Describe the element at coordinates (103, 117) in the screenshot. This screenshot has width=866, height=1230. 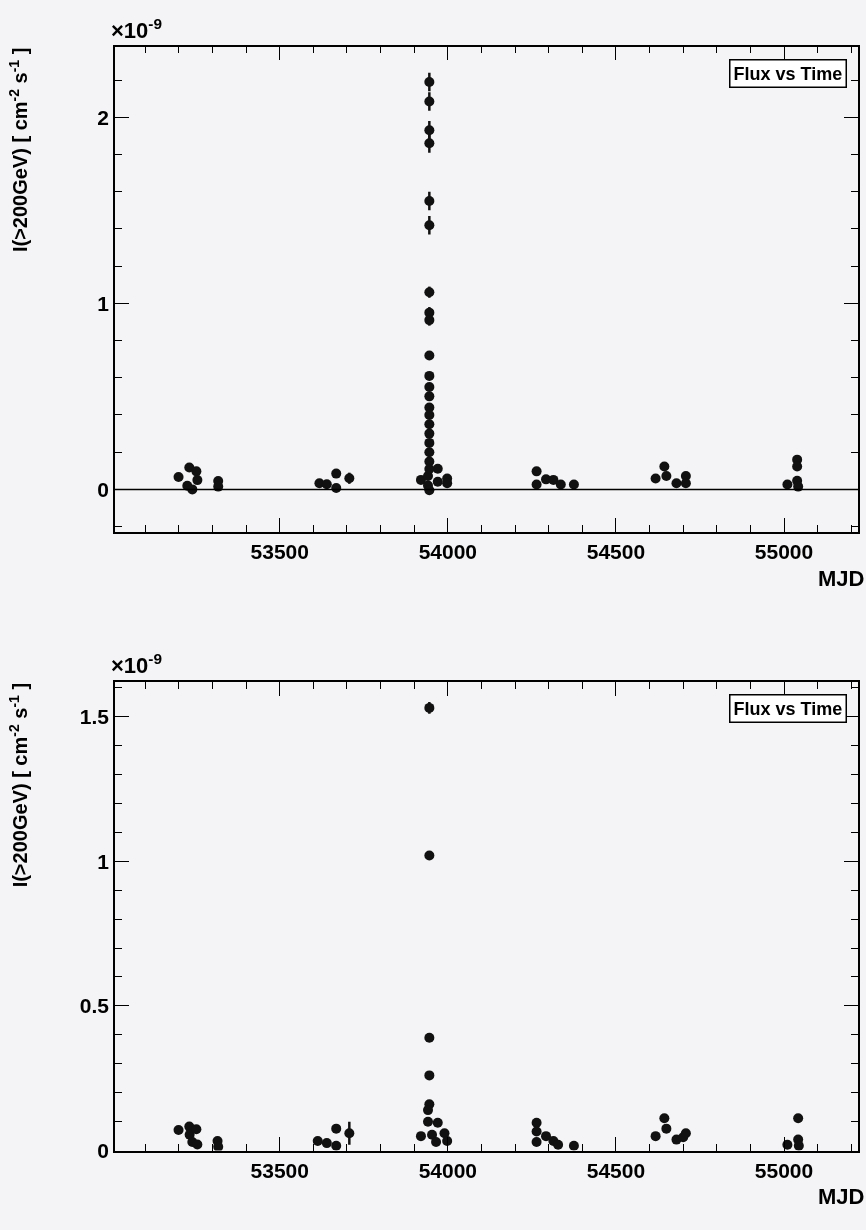
I see `y-tick-label: 2` at that location.